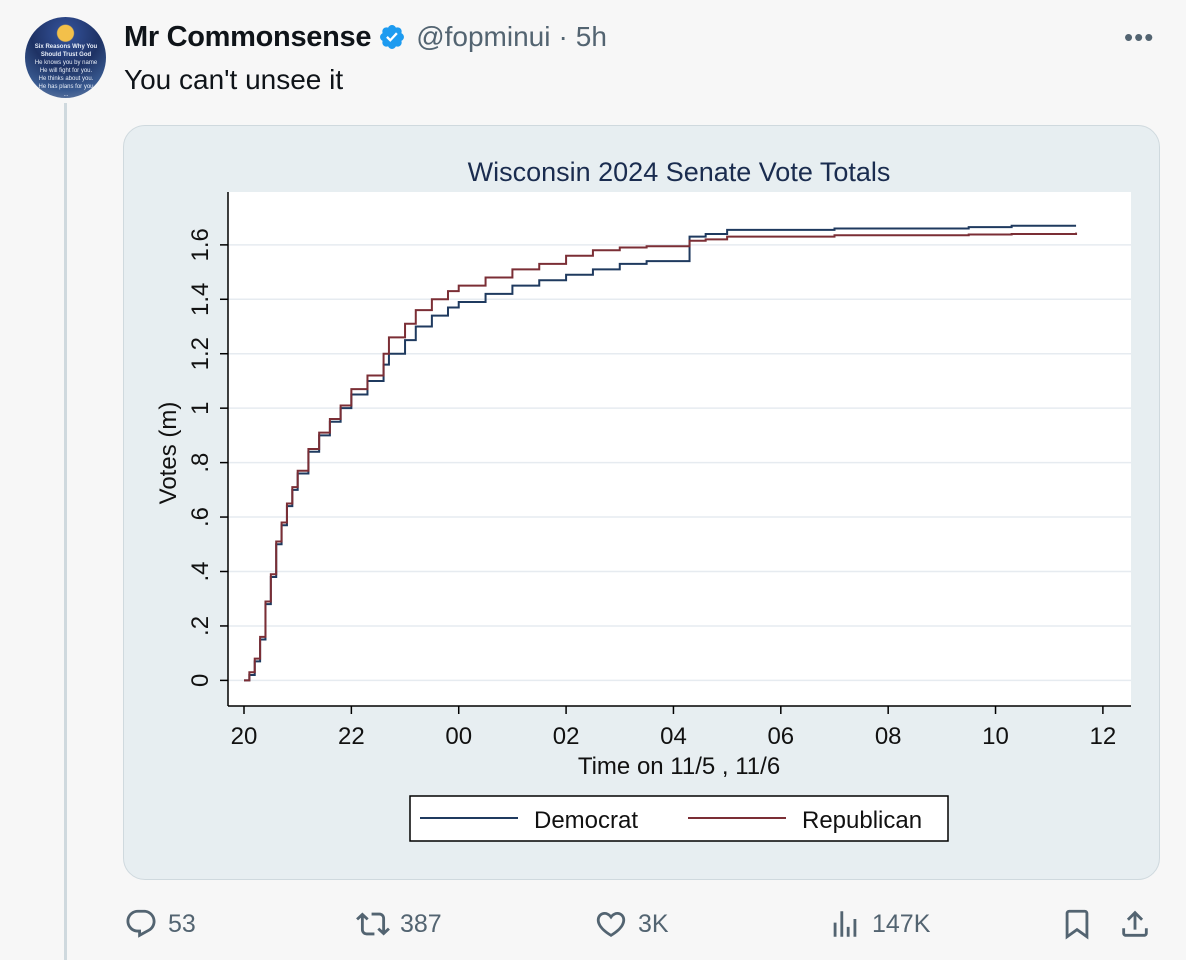 The width and height of the screenshot is (1186, 960). I want to click on reply-button: 53, so click(160, 924).